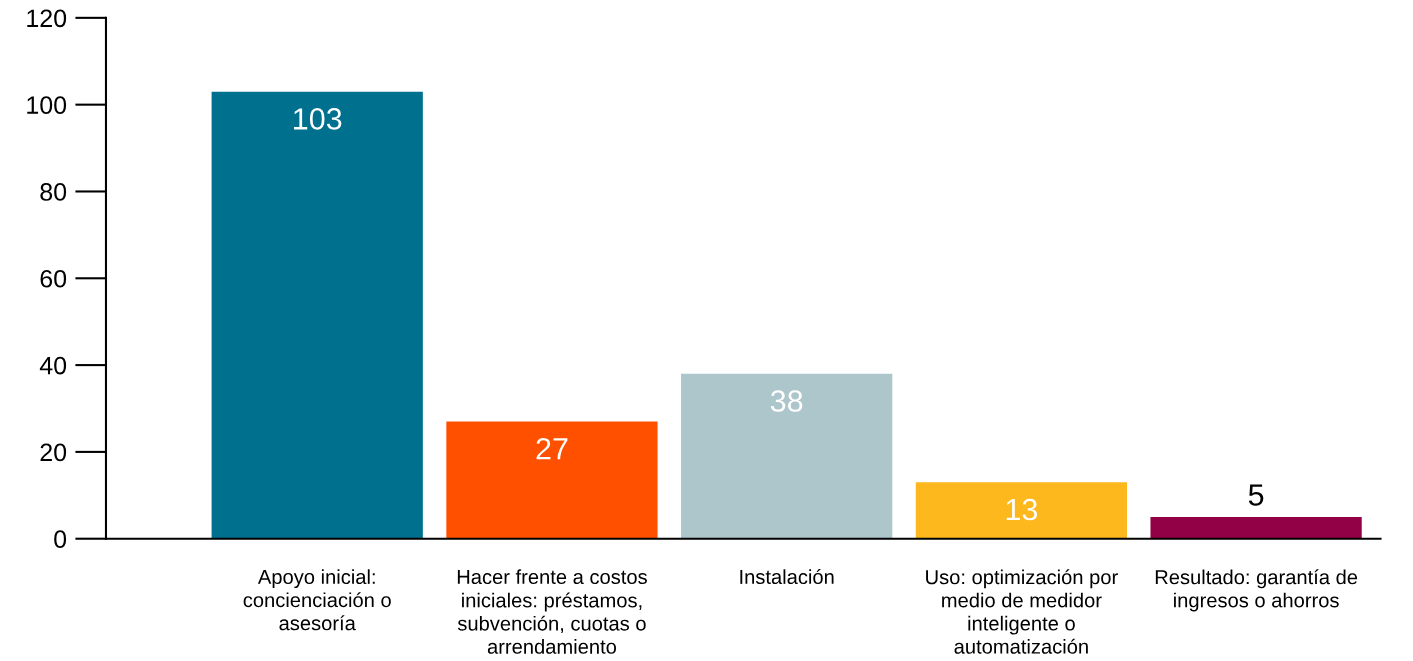 This screenshot has width=1413, height=661. I want to click on y-tick-label: 80, so click(53, 192).